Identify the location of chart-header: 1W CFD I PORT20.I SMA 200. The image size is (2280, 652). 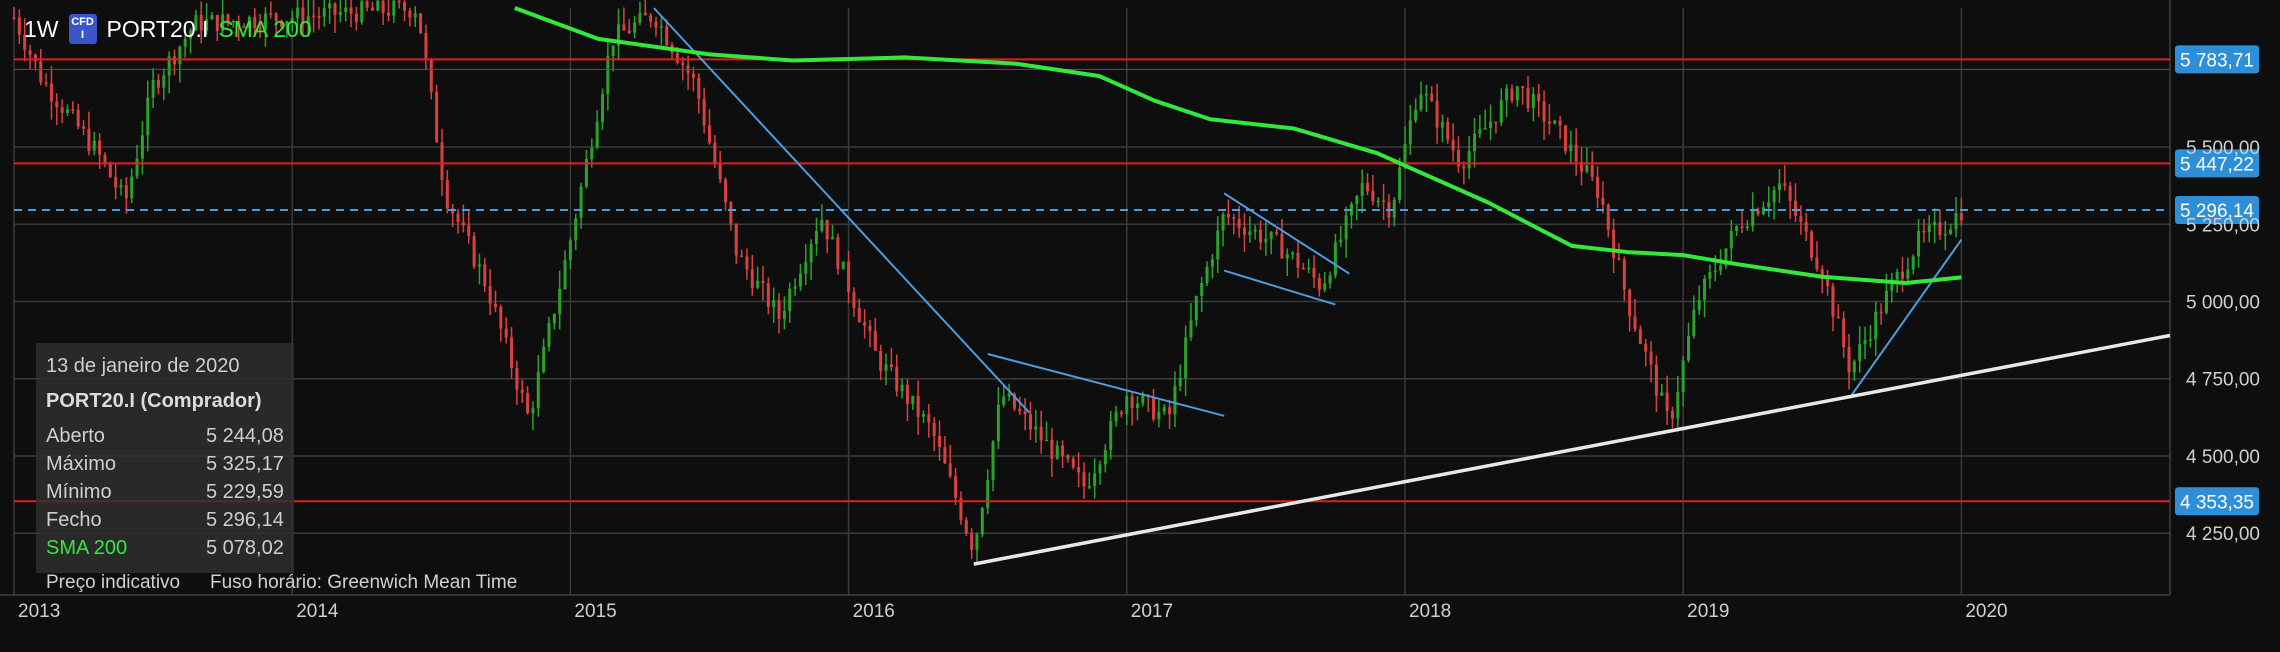
(168, 29).